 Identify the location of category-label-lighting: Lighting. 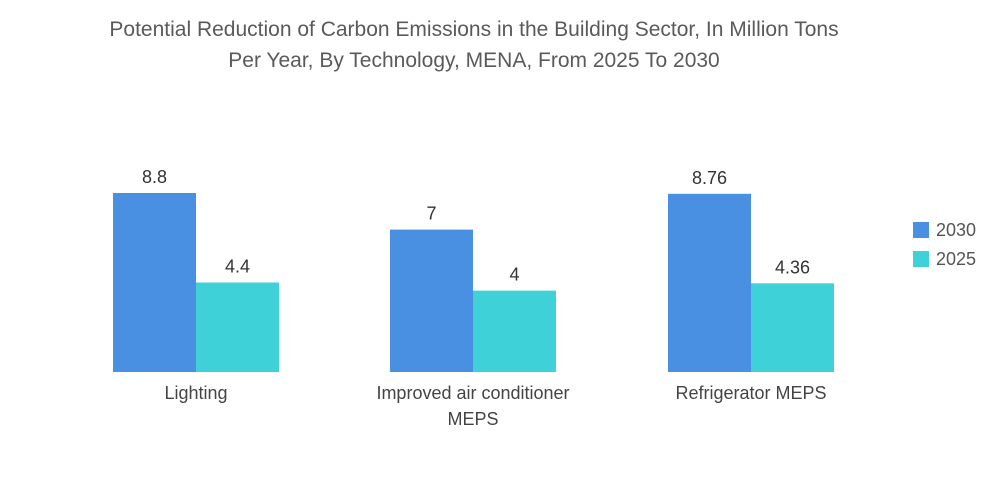
(195, 393).